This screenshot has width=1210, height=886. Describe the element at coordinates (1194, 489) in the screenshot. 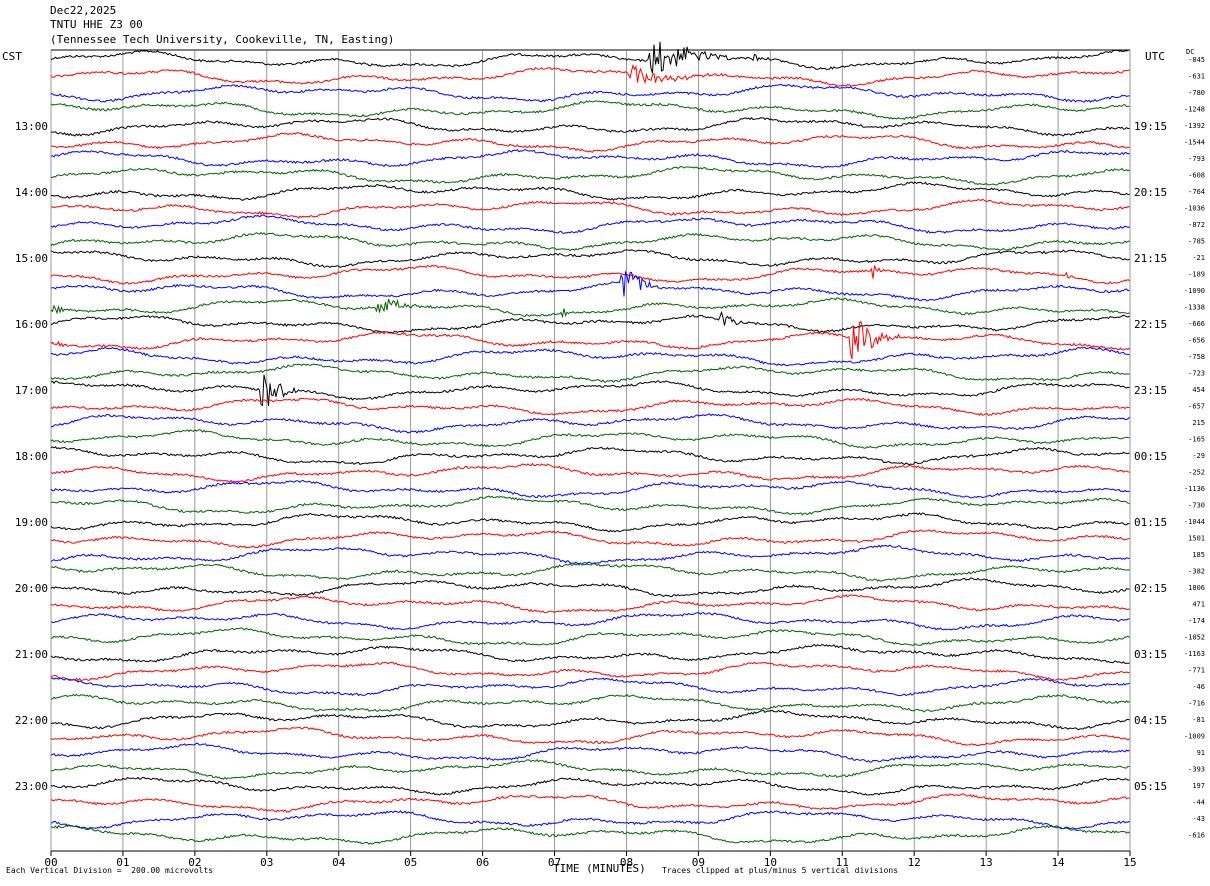

I see `dc-offset-value: -1136` at that location.